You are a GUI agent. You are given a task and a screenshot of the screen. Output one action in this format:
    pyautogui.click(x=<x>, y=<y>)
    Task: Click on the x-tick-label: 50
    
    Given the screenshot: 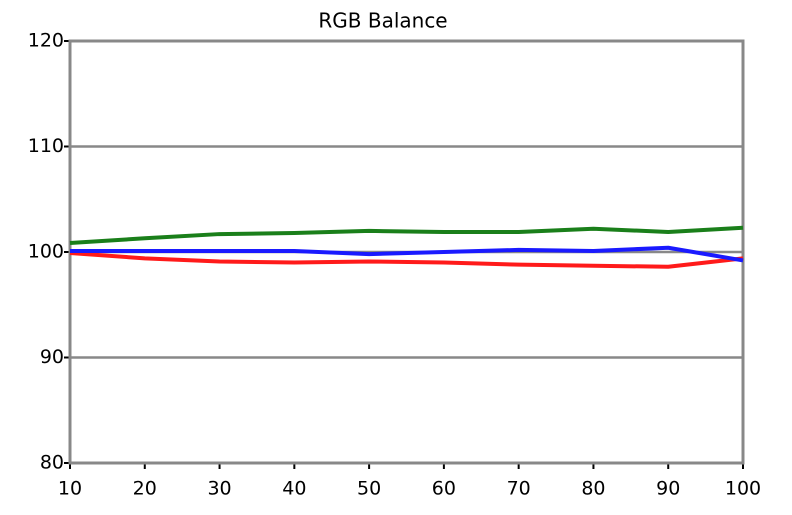 What is the action you would take?
    pyautogui.click(x=369, y=489)
    